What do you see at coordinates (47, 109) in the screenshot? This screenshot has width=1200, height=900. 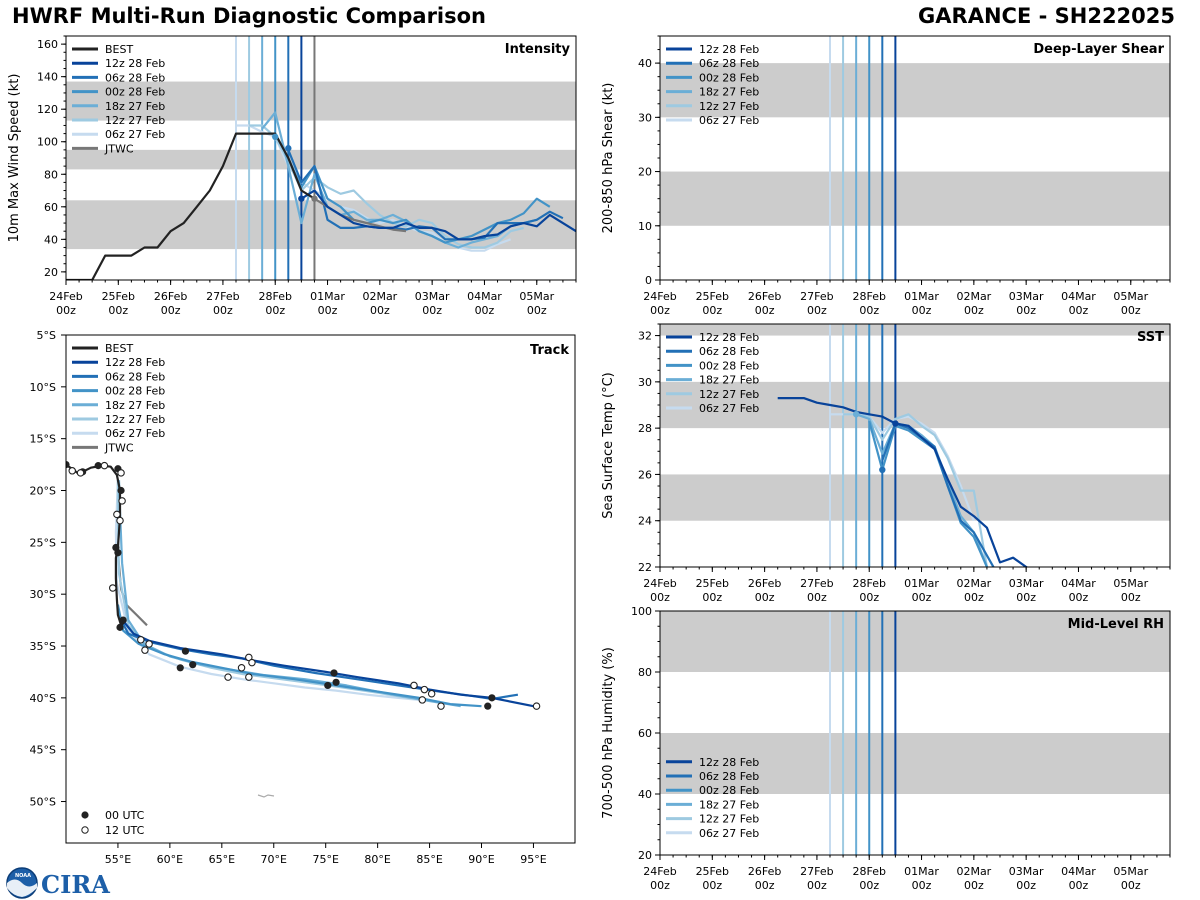 I see `intensity-y-tick-label: 120` at bounding box center [47, 109].